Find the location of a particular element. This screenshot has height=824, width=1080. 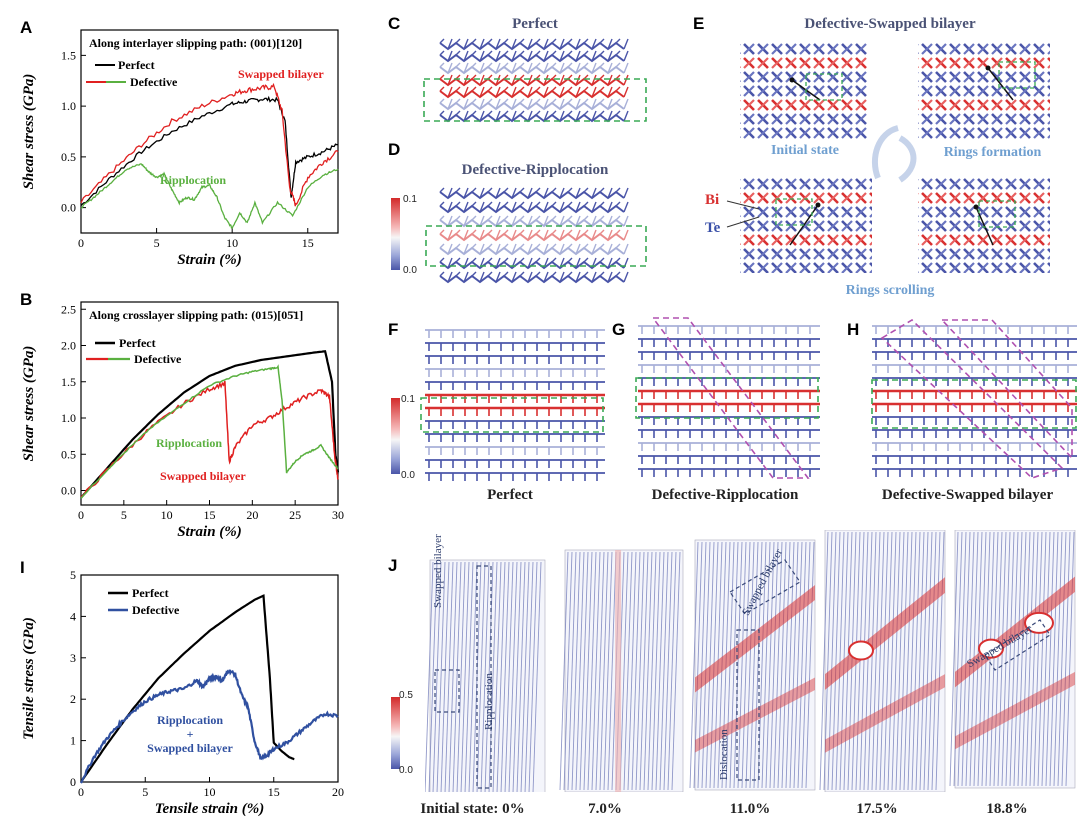

panel-label-g: G is located at coordinates (619, 329).